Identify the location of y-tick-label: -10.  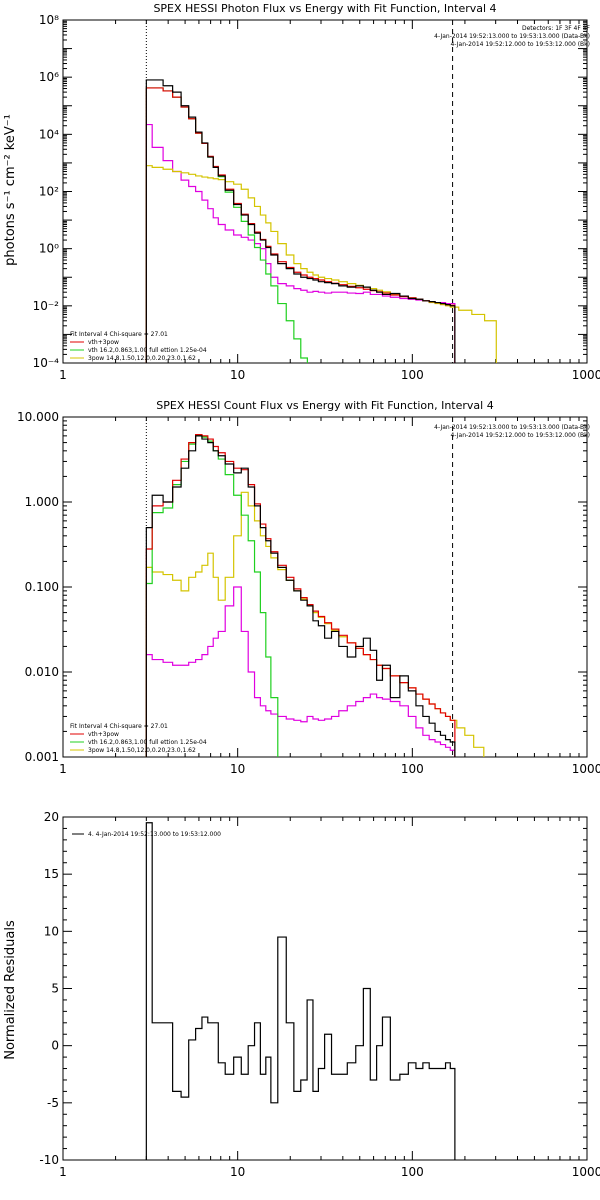
(49, 1160).